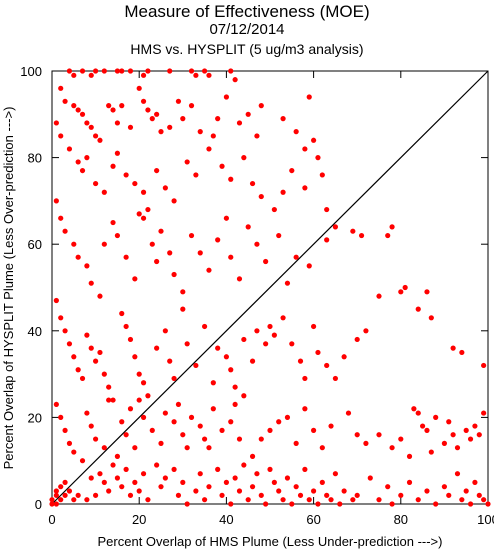 This screenshot has height=551, width=494. What do you see at coordinates (35, 244) in the screenshot?
I see `y-tick-label: 60` at bounding box center [35, 244].